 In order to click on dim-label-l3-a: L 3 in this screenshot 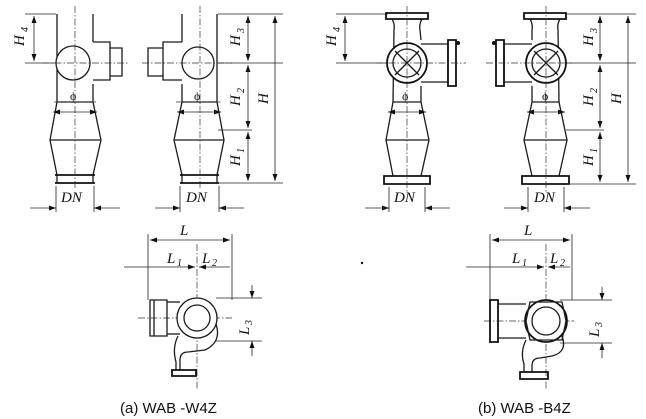, I will do `click(246, 328)`.